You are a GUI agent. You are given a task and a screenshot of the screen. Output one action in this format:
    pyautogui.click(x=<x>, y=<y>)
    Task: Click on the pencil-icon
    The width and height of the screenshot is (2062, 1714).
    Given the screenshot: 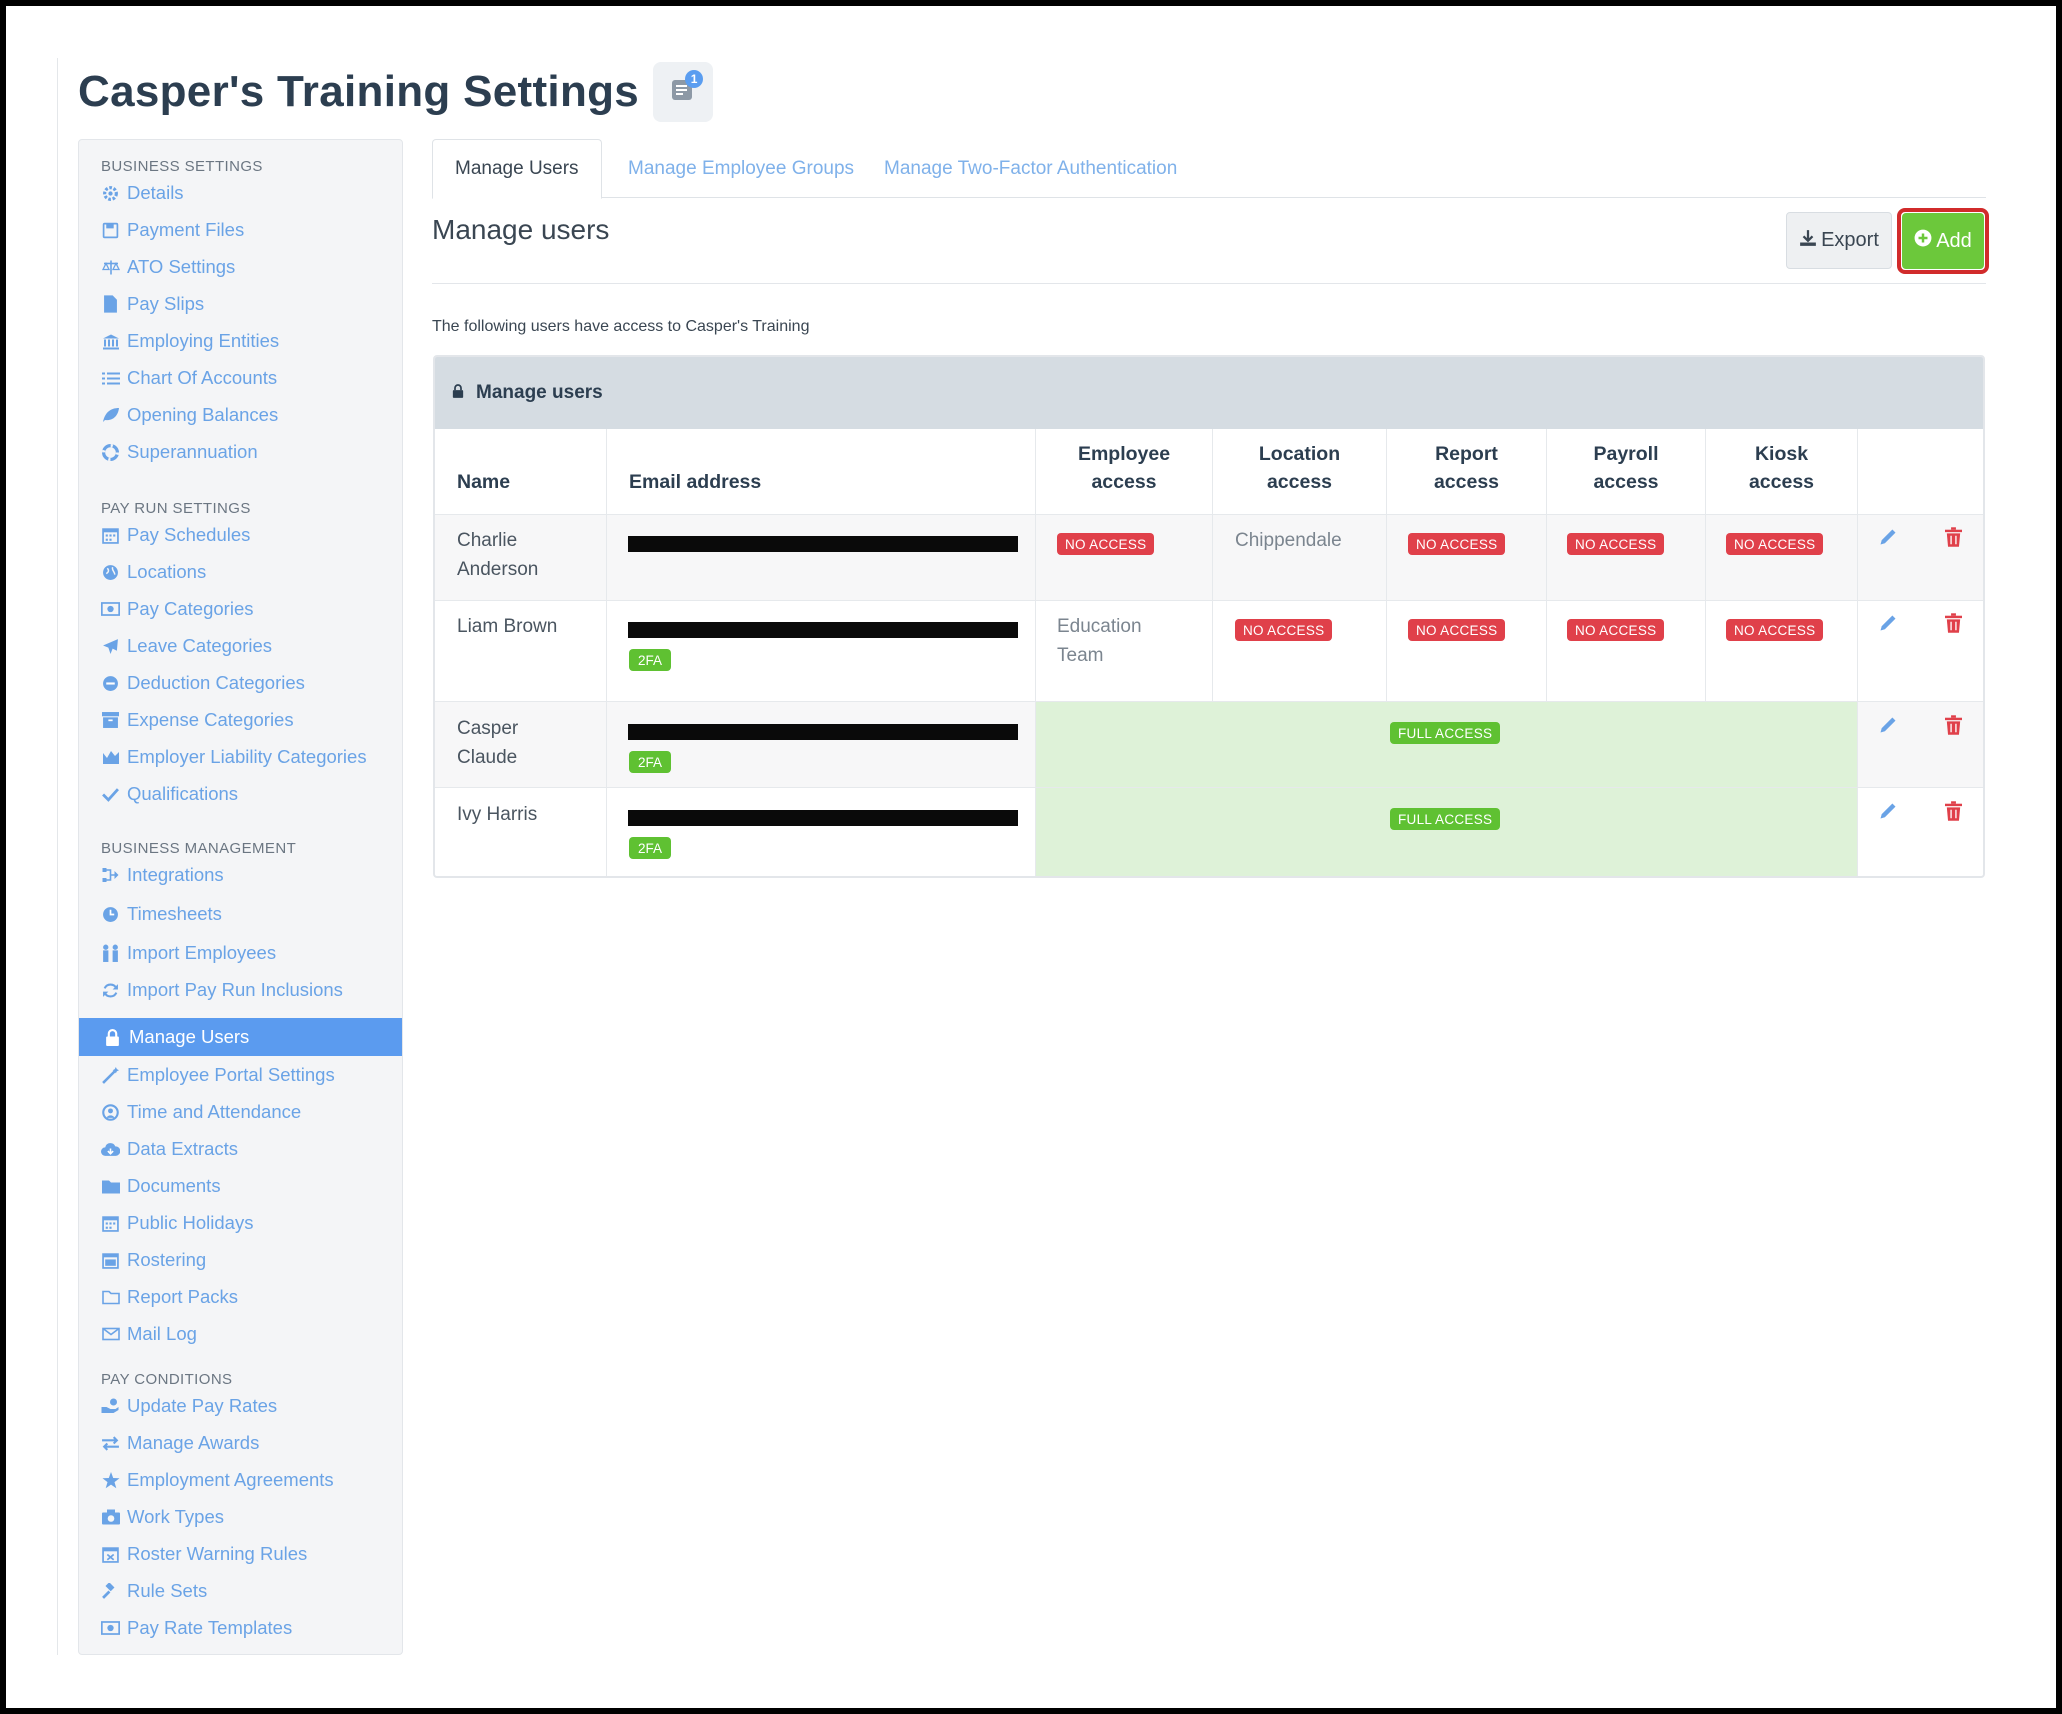 What is the action you would take?
    pyautogui.click(x=1888, y=625)
    